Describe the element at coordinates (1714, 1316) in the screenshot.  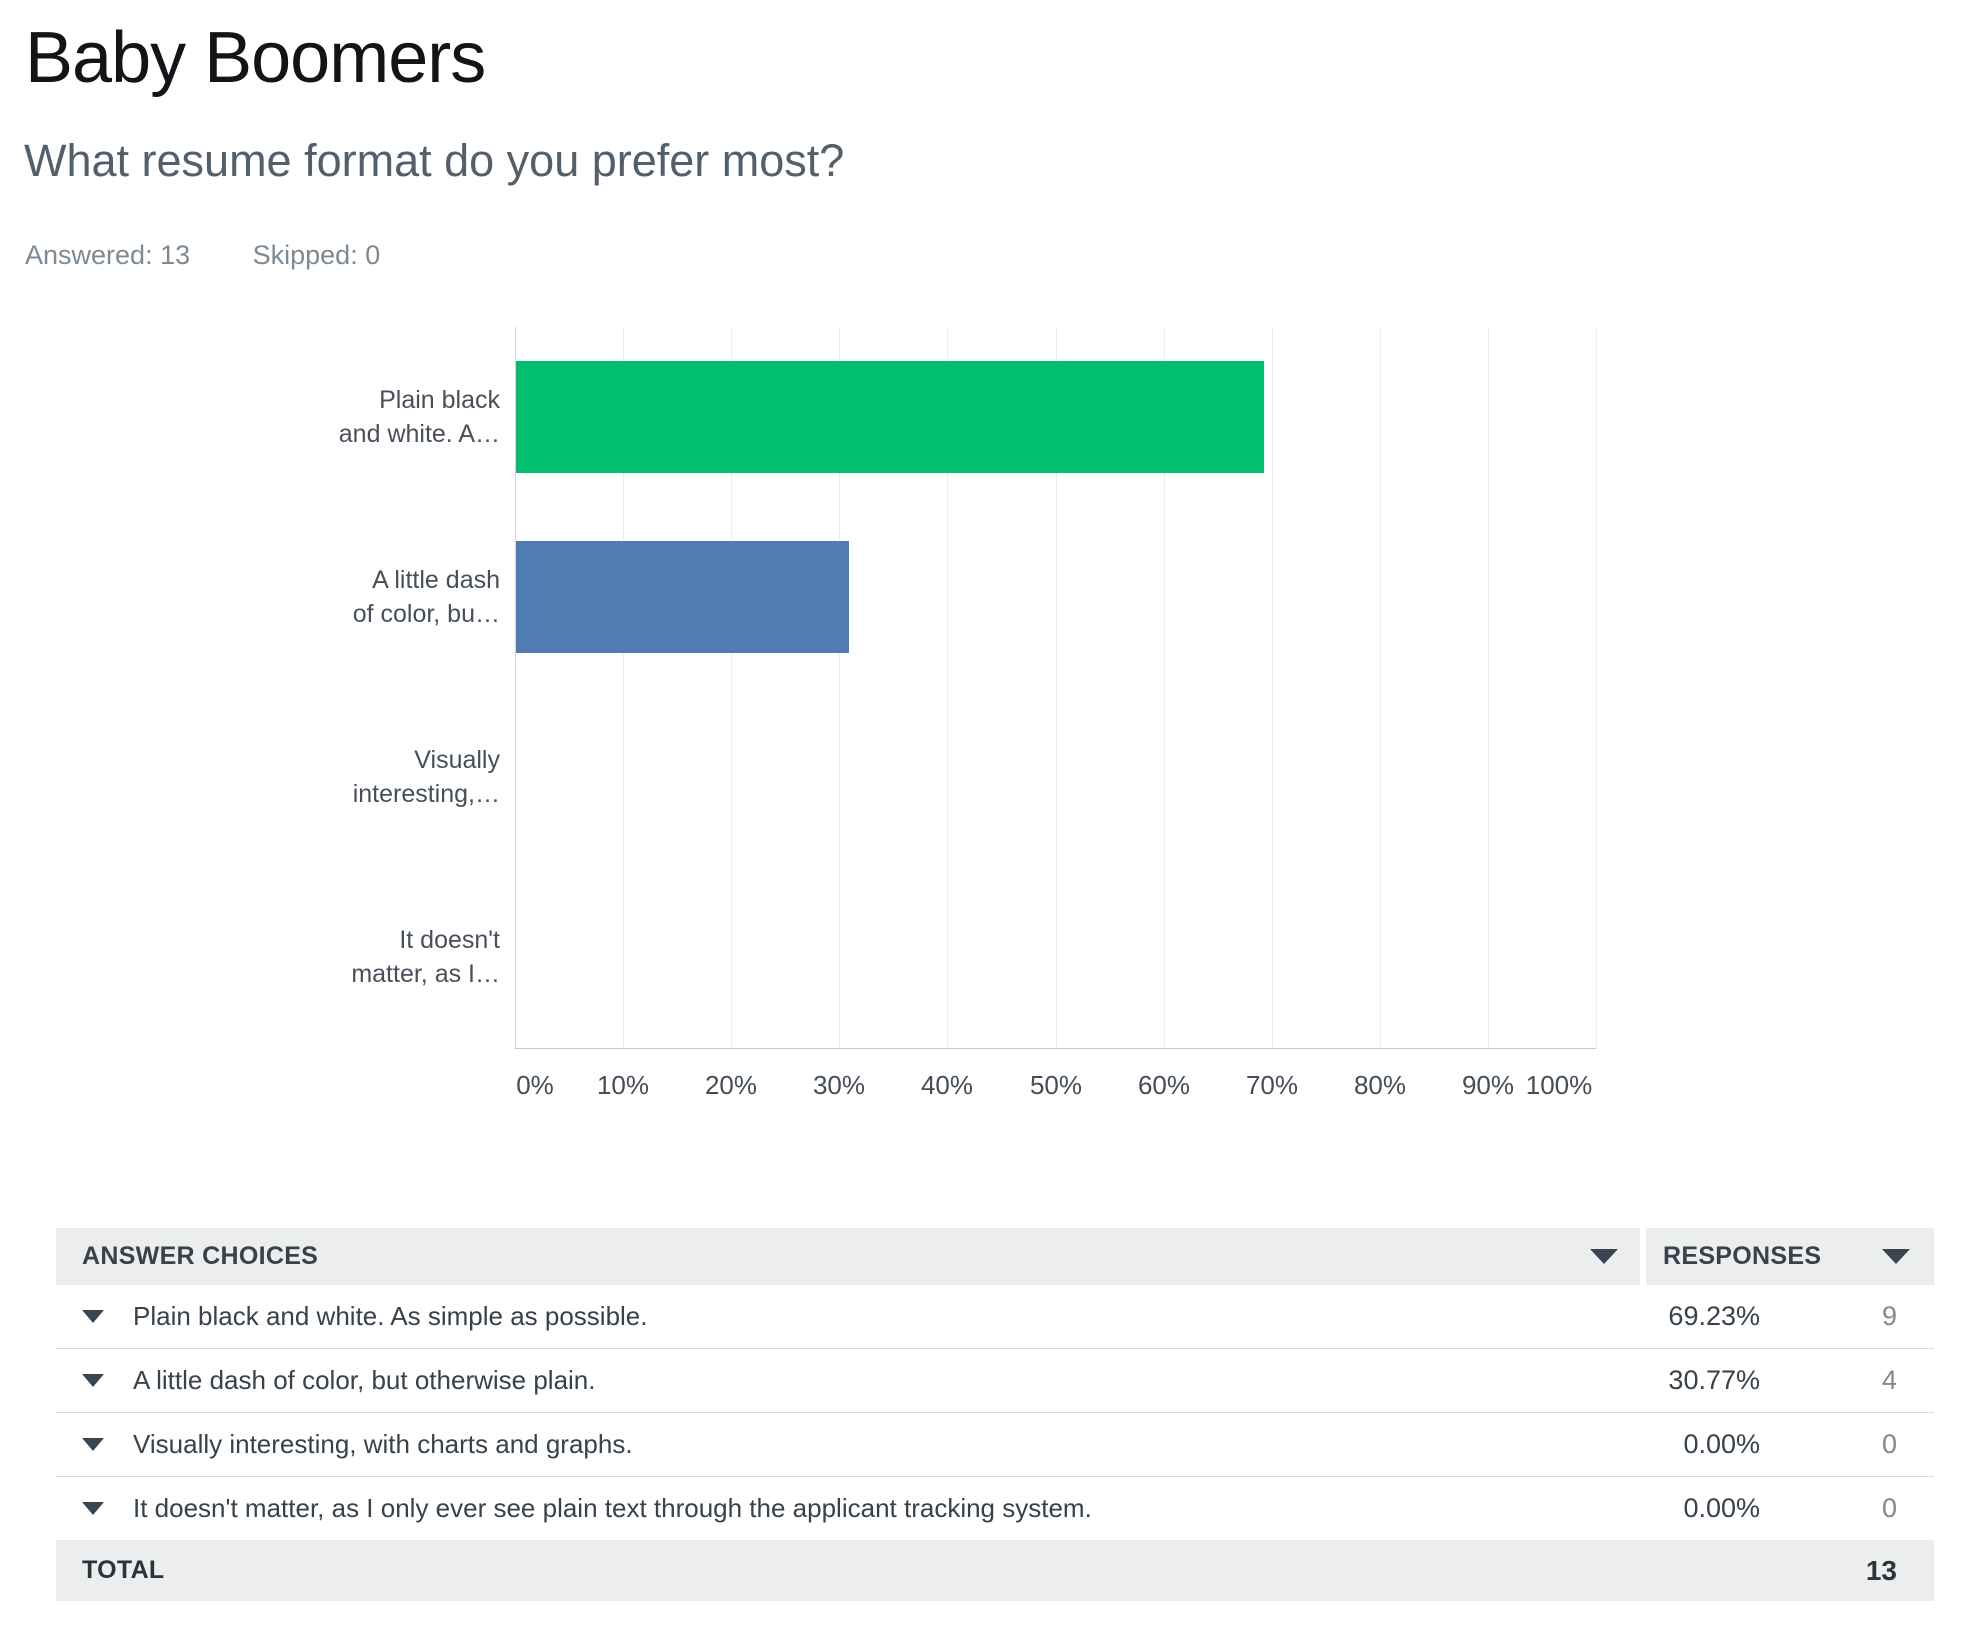
I see `response-percent: 69.23%` at that location.